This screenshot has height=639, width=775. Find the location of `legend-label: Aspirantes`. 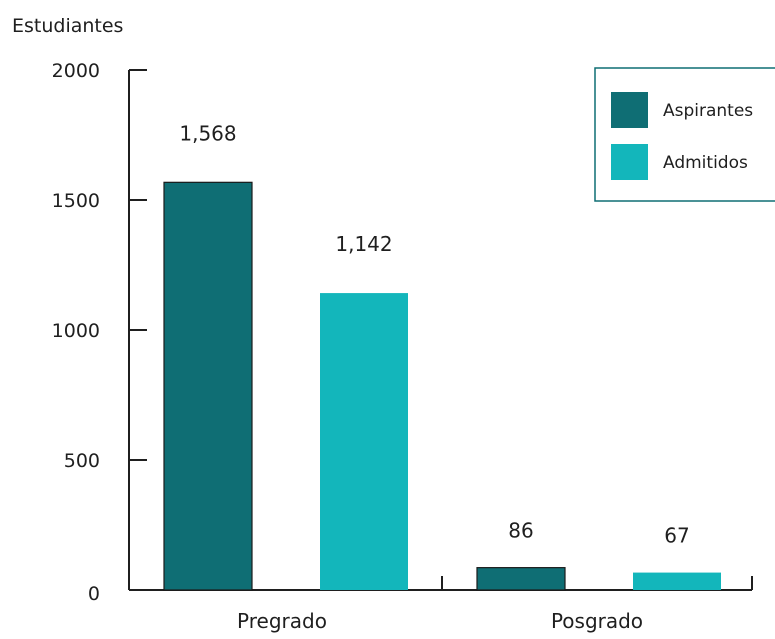

legend-label: Aspirantes is located at coordinates (708, 111).